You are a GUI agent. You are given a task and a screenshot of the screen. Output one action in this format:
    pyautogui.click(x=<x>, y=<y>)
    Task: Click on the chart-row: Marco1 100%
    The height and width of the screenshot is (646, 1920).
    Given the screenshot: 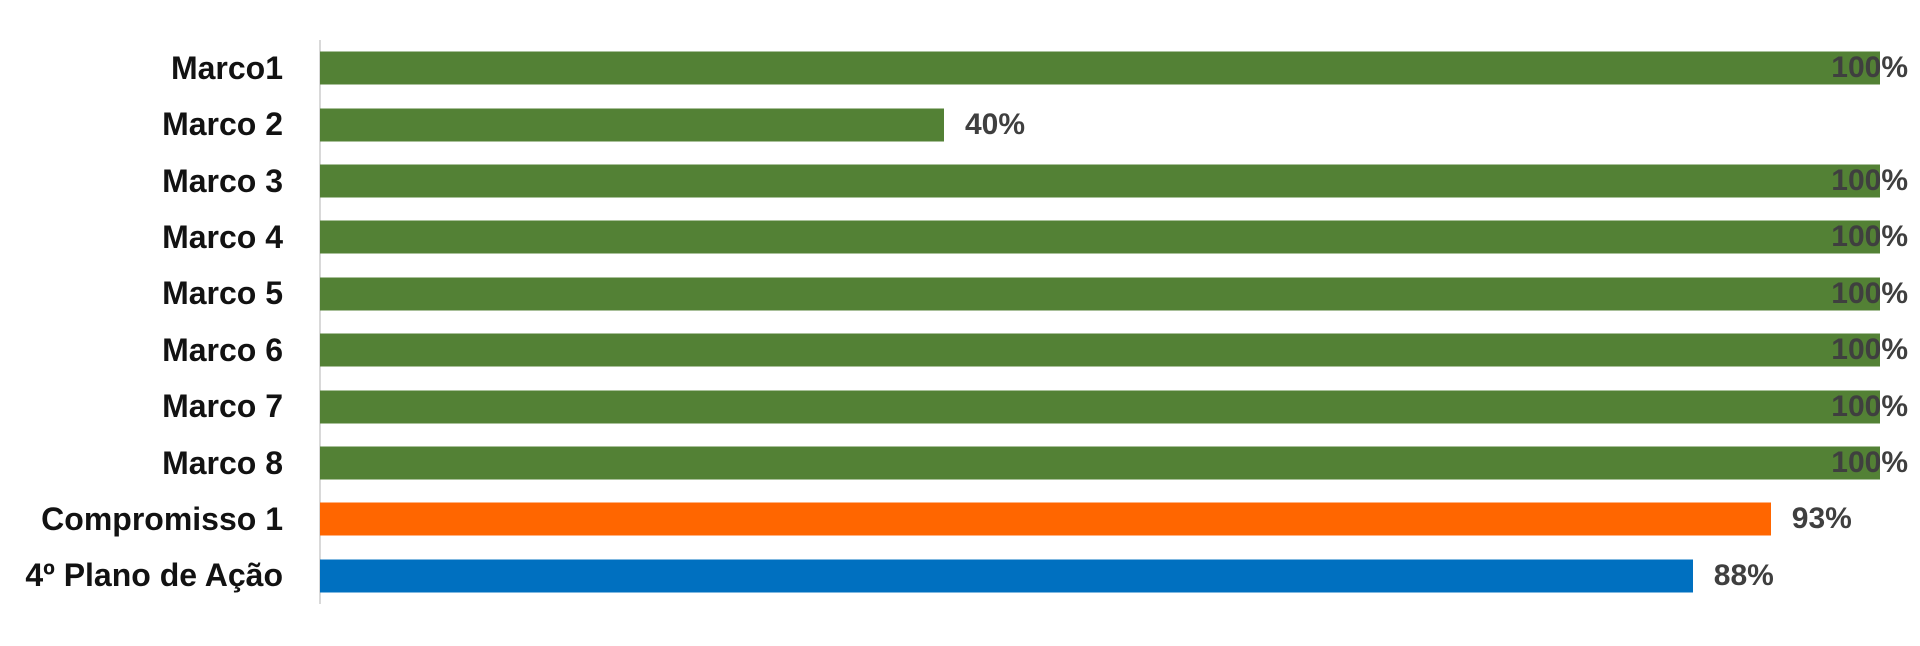 What is the action you would take?
    pyautogui.click(x=960, y=68)
    